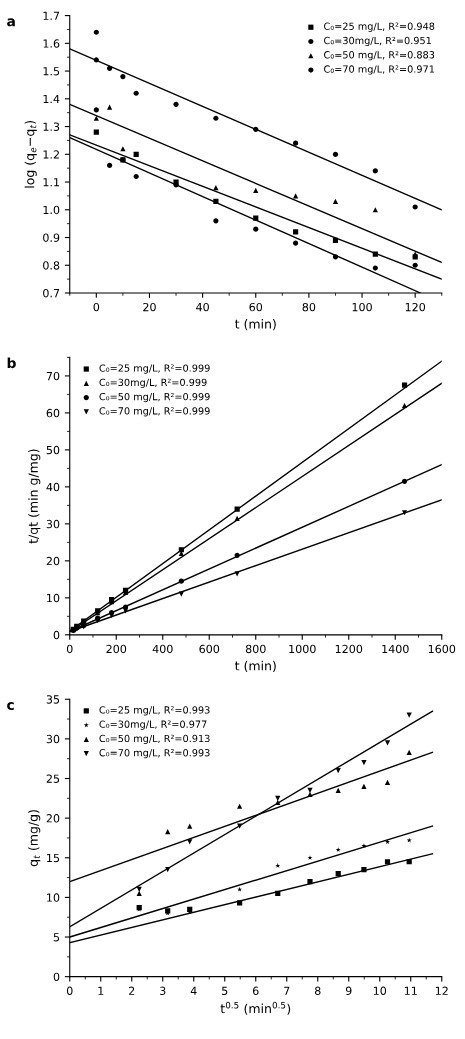 Image resolution: width=465 pixels, height=1039 pixels. What do you see at coordinates (53, 699) in the screenshot?
I see `y-tick-label: 35` at bounding box center [53, 699].